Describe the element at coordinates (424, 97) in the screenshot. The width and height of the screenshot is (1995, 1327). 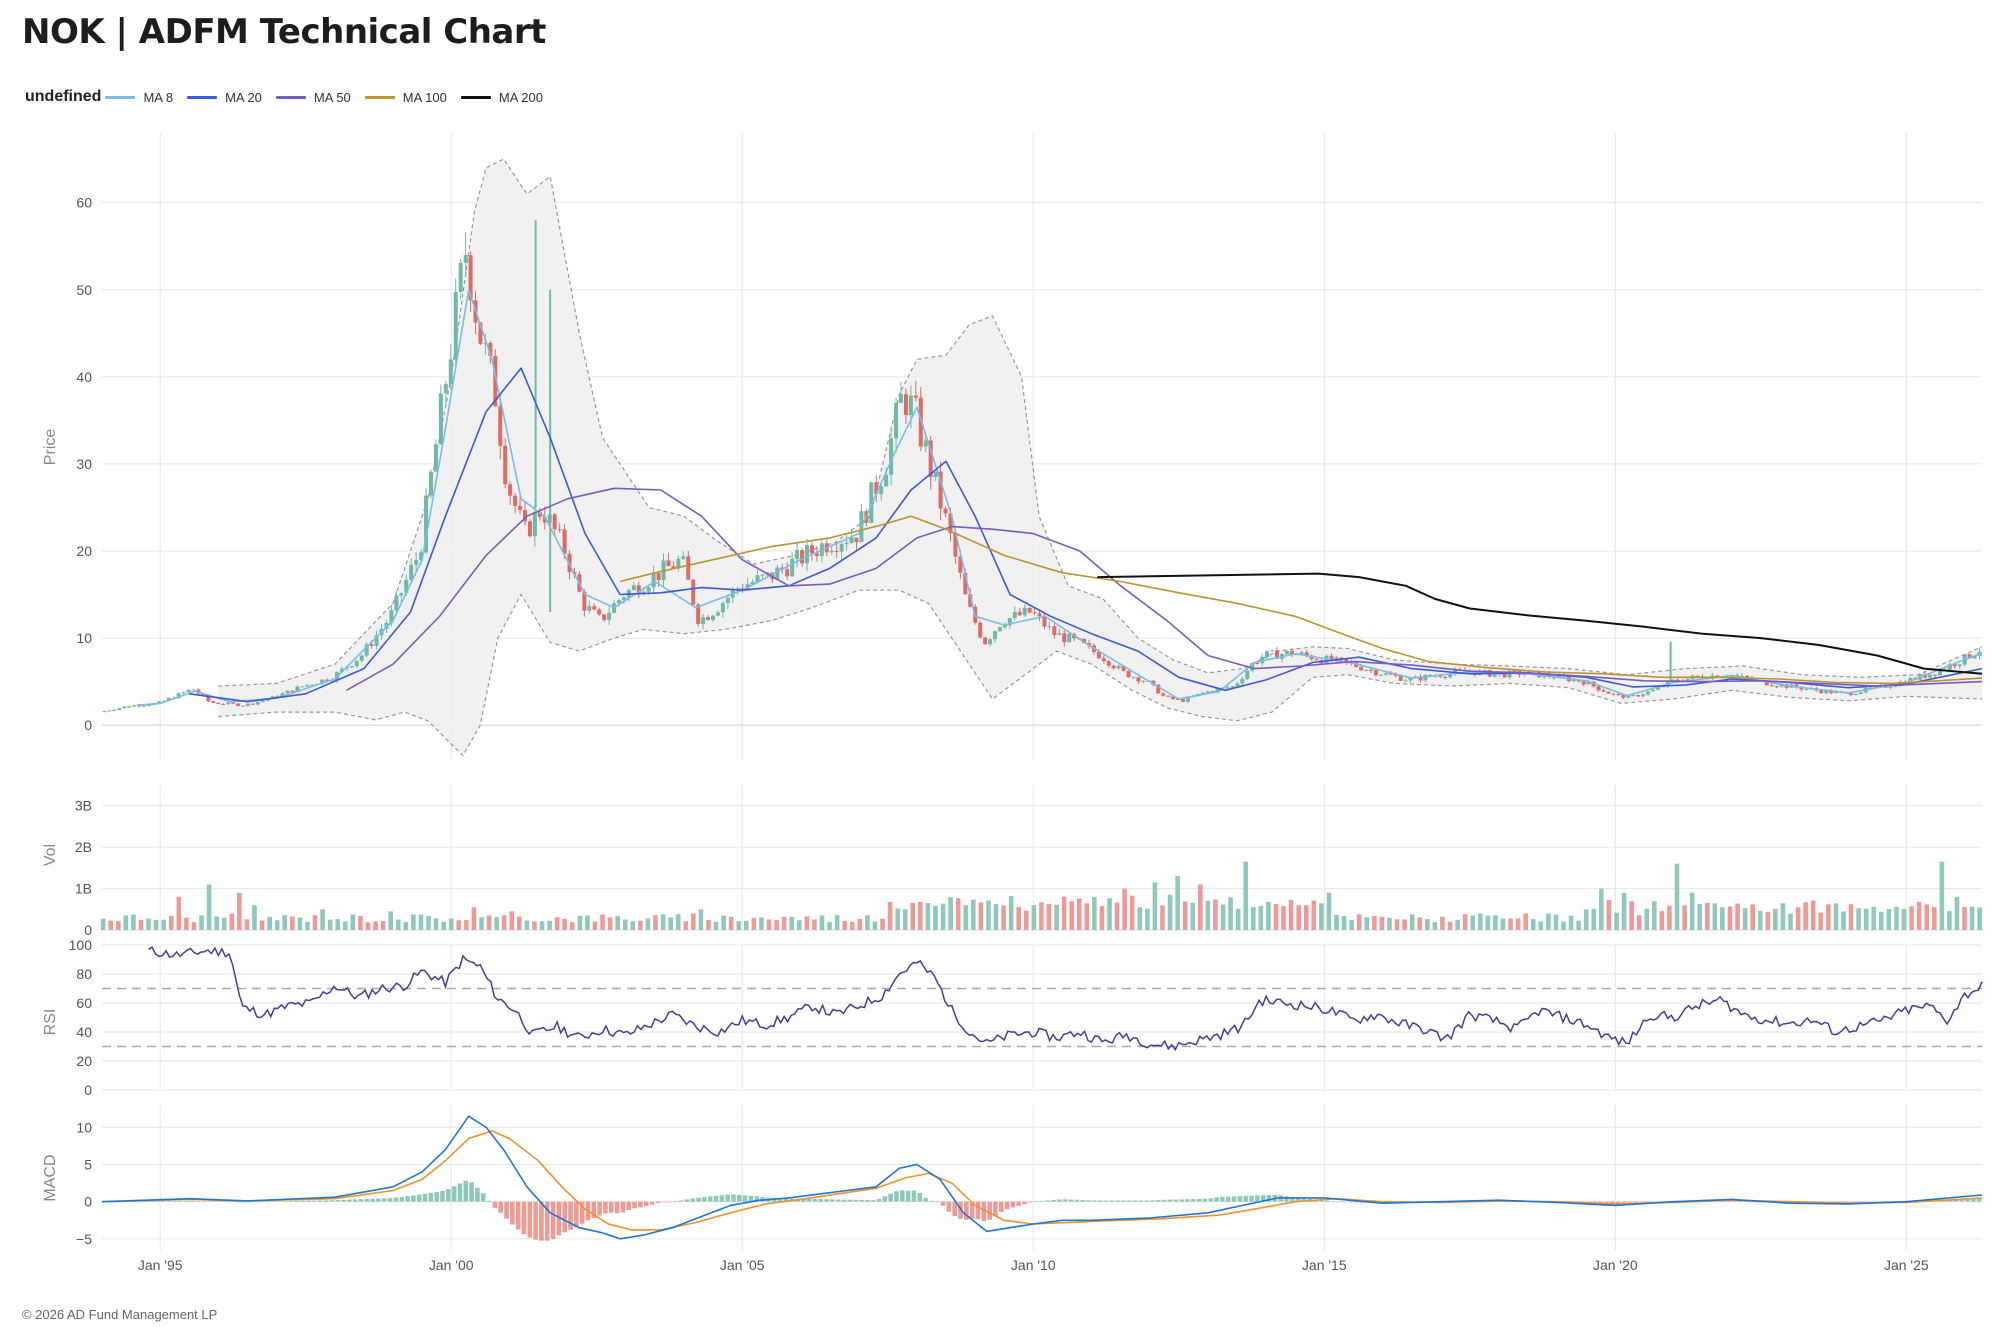
I see `legend-label: MA 100` at that location.